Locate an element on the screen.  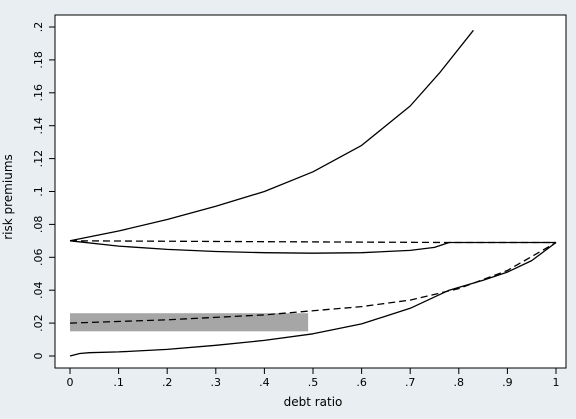
shaded-band-layer is located at coordinates (189, 322).